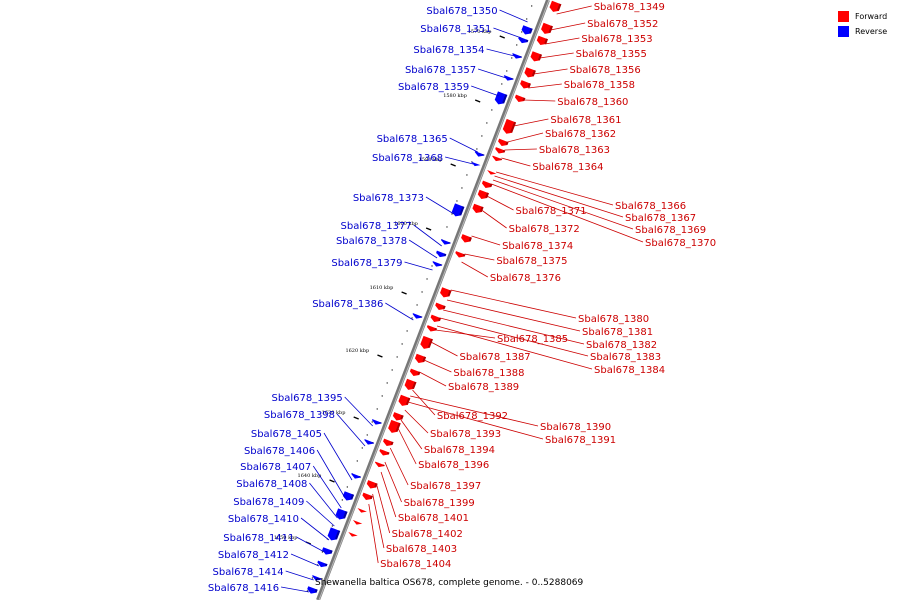  I want to click on forward-gene-label: Sbal678_1374, so click(537, 246).